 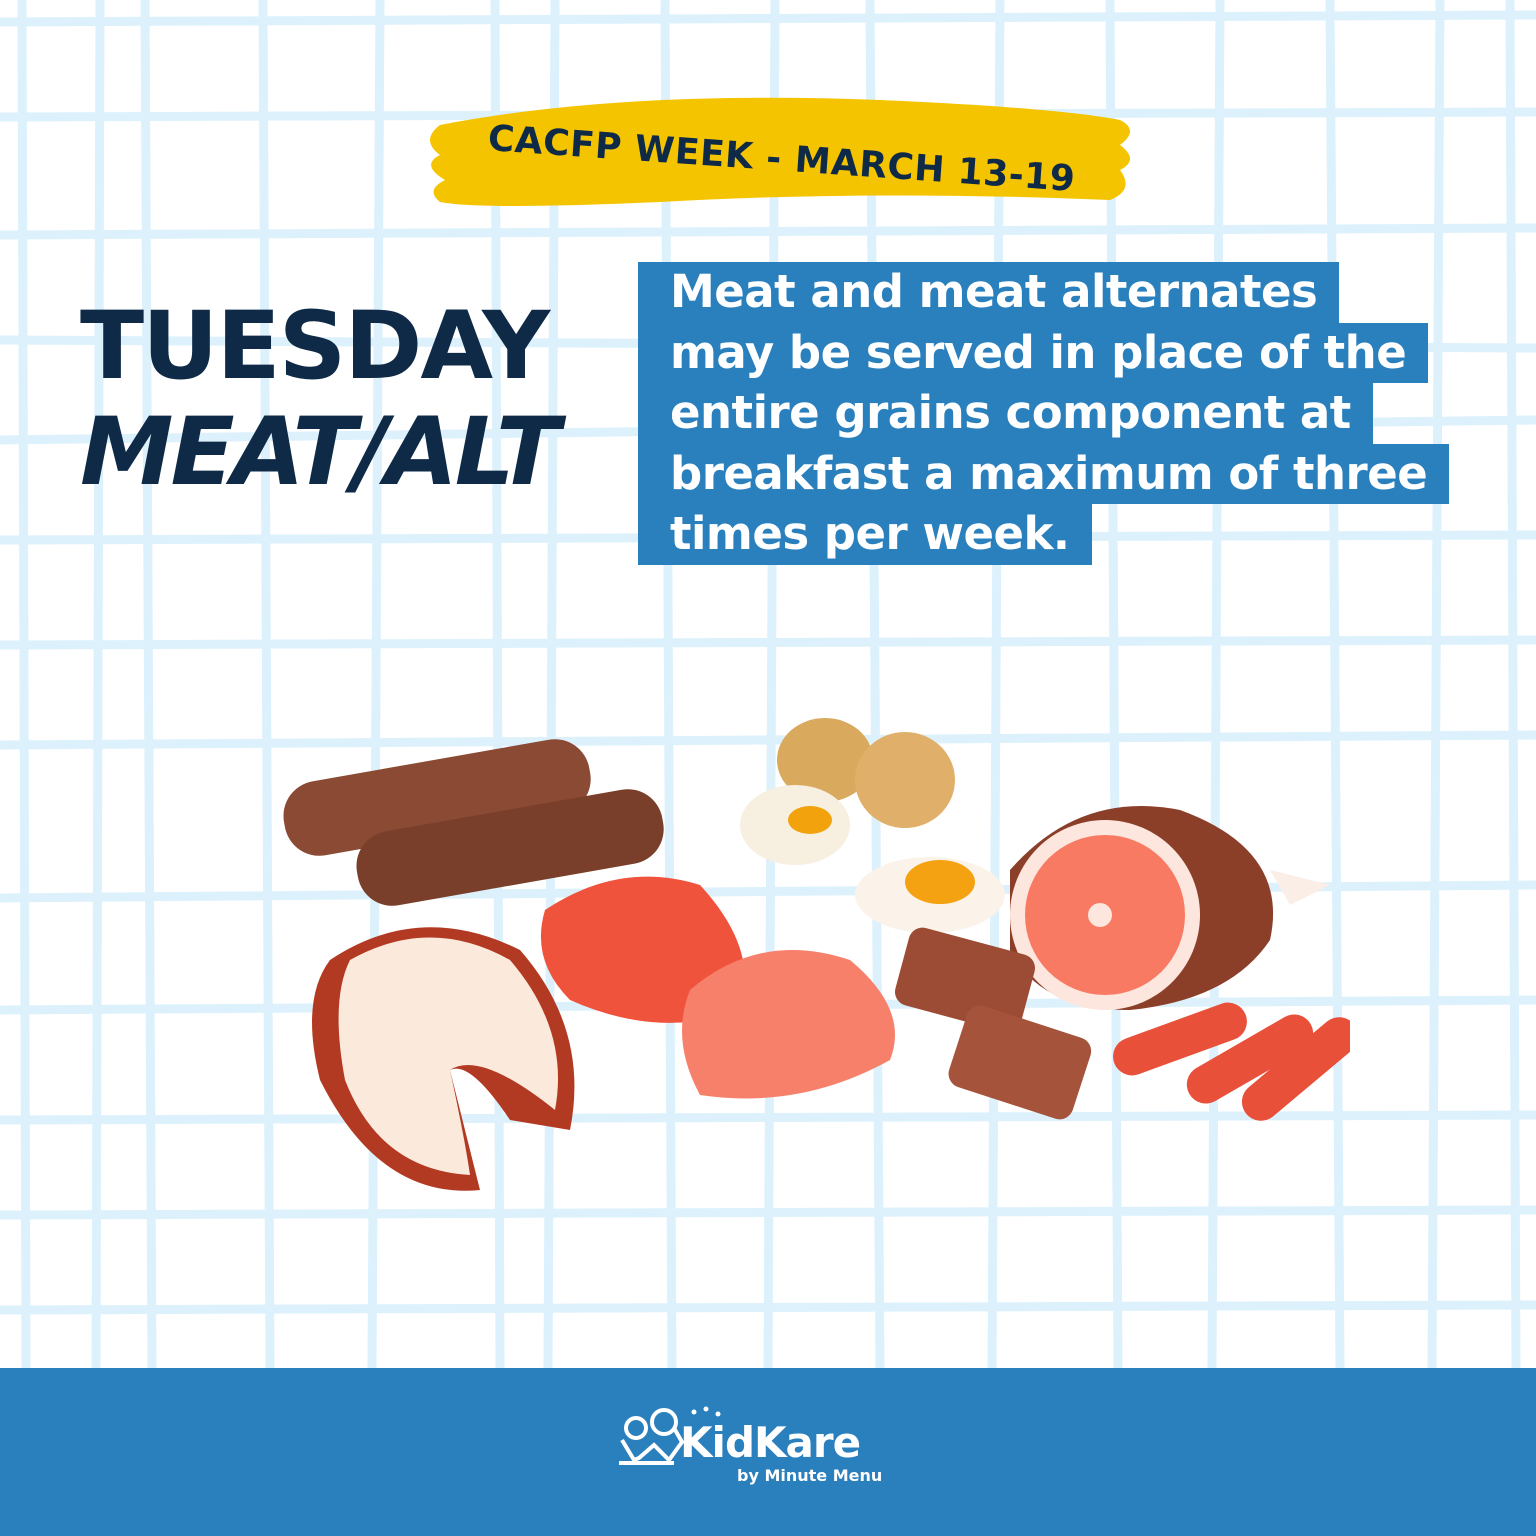 What do you see at coordinates (810, 1475) in the screenshot?
I see `logo-subtitle: by Minute Menu` at bounding box center [810, 1475].